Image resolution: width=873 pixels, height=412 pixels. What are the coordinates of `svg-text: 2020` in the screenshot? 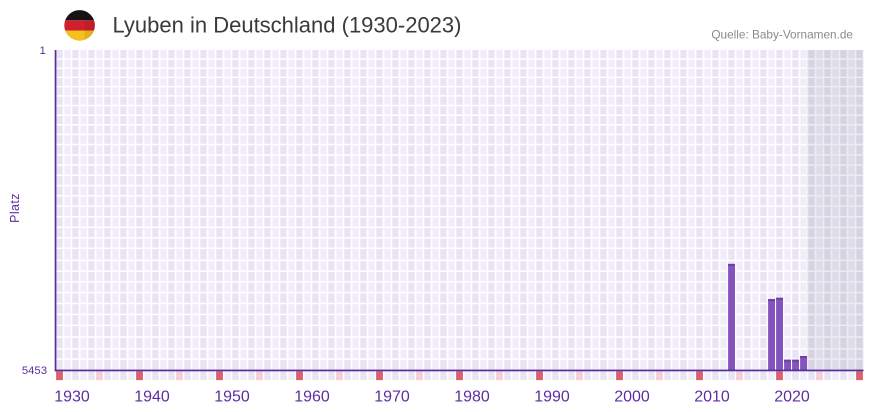 It's located at (792, 397).